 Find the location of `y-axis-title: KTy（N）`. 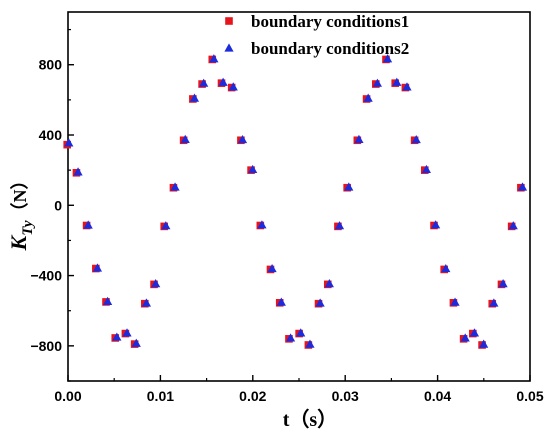

y-axis-title: KTy（N） is located at coordinates (21, 212).